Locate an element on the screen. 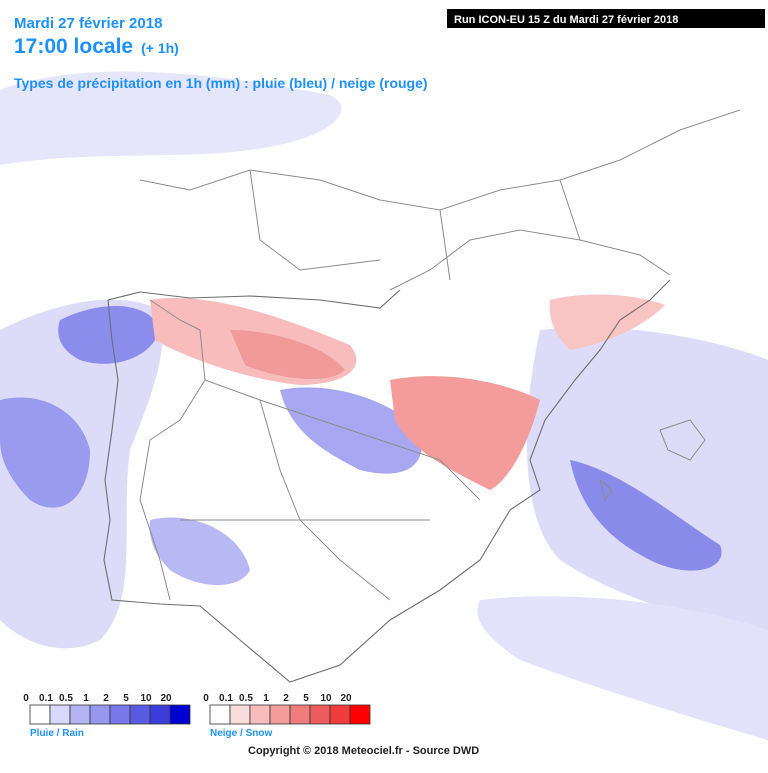 Image resolution: width=768 pixels, height=773 pixels. run-banner is located at coordinates (606, 18).